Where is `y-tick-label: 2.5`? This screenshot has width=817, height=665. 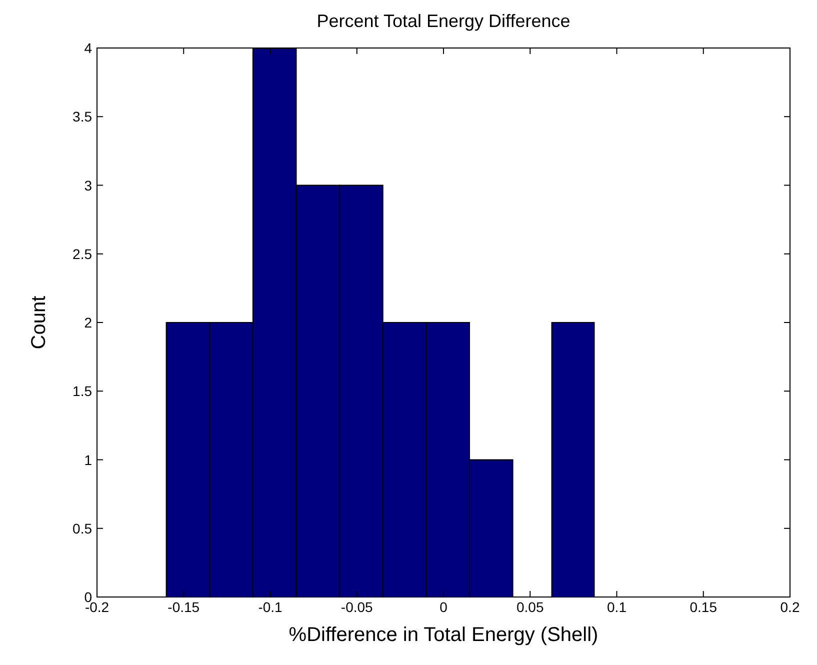 y-tick-label: 2.5 is located at coordinates (82, 254).